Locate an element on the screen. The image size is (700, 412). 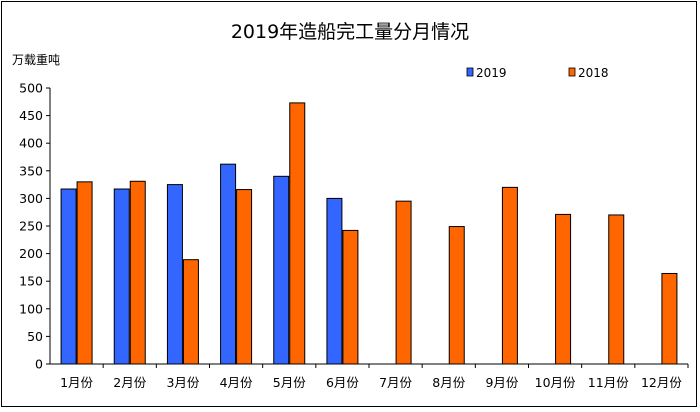
y-tick-label: 150 is located at coordinates (31, 281).